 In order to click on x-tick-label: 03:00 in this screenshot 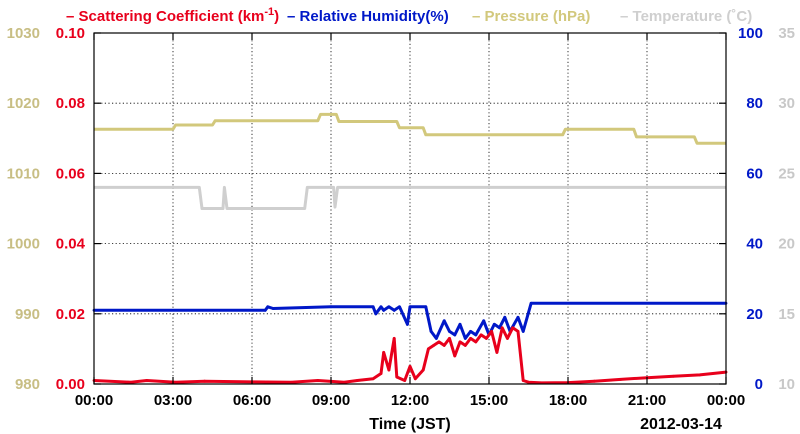, I will do `click(173, 400)`.